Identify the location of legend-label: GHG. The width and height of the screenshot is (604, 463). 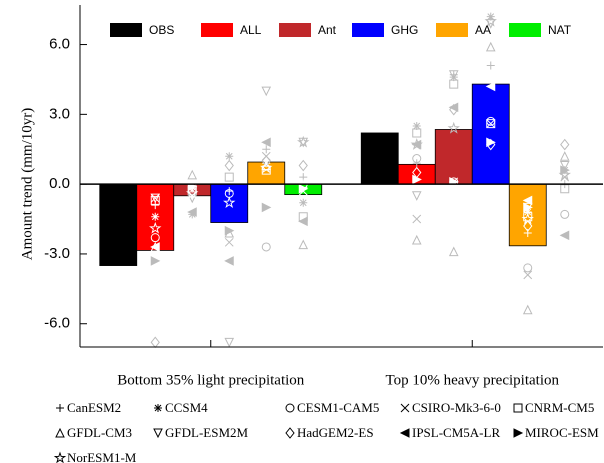
(404, 30).